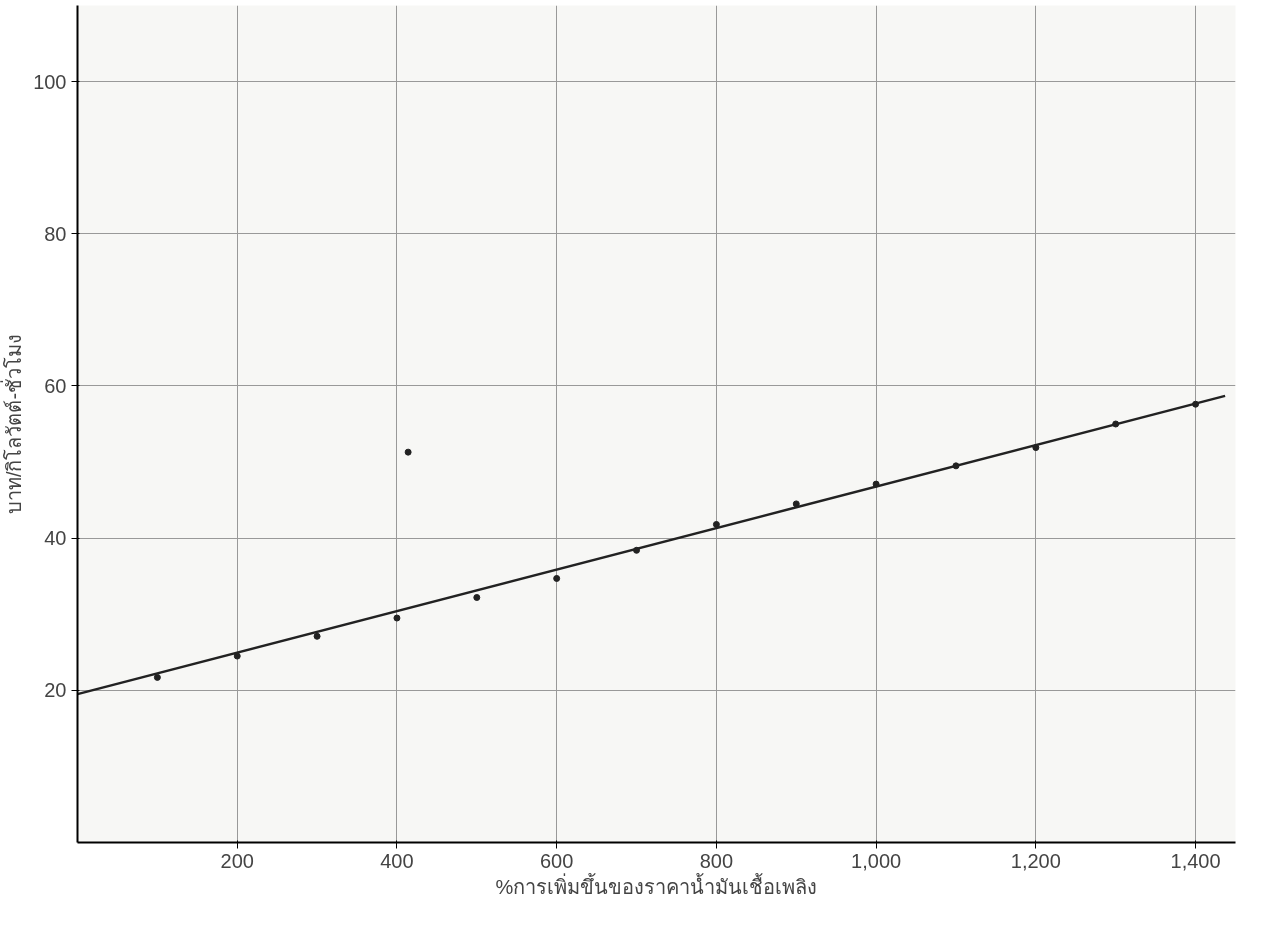 This screenshot has height=926, width=1264. What do you see at coordinates (55, 690) in the screenshot?
I see `y-tick-label: 20` at bounding box center [55, 690].